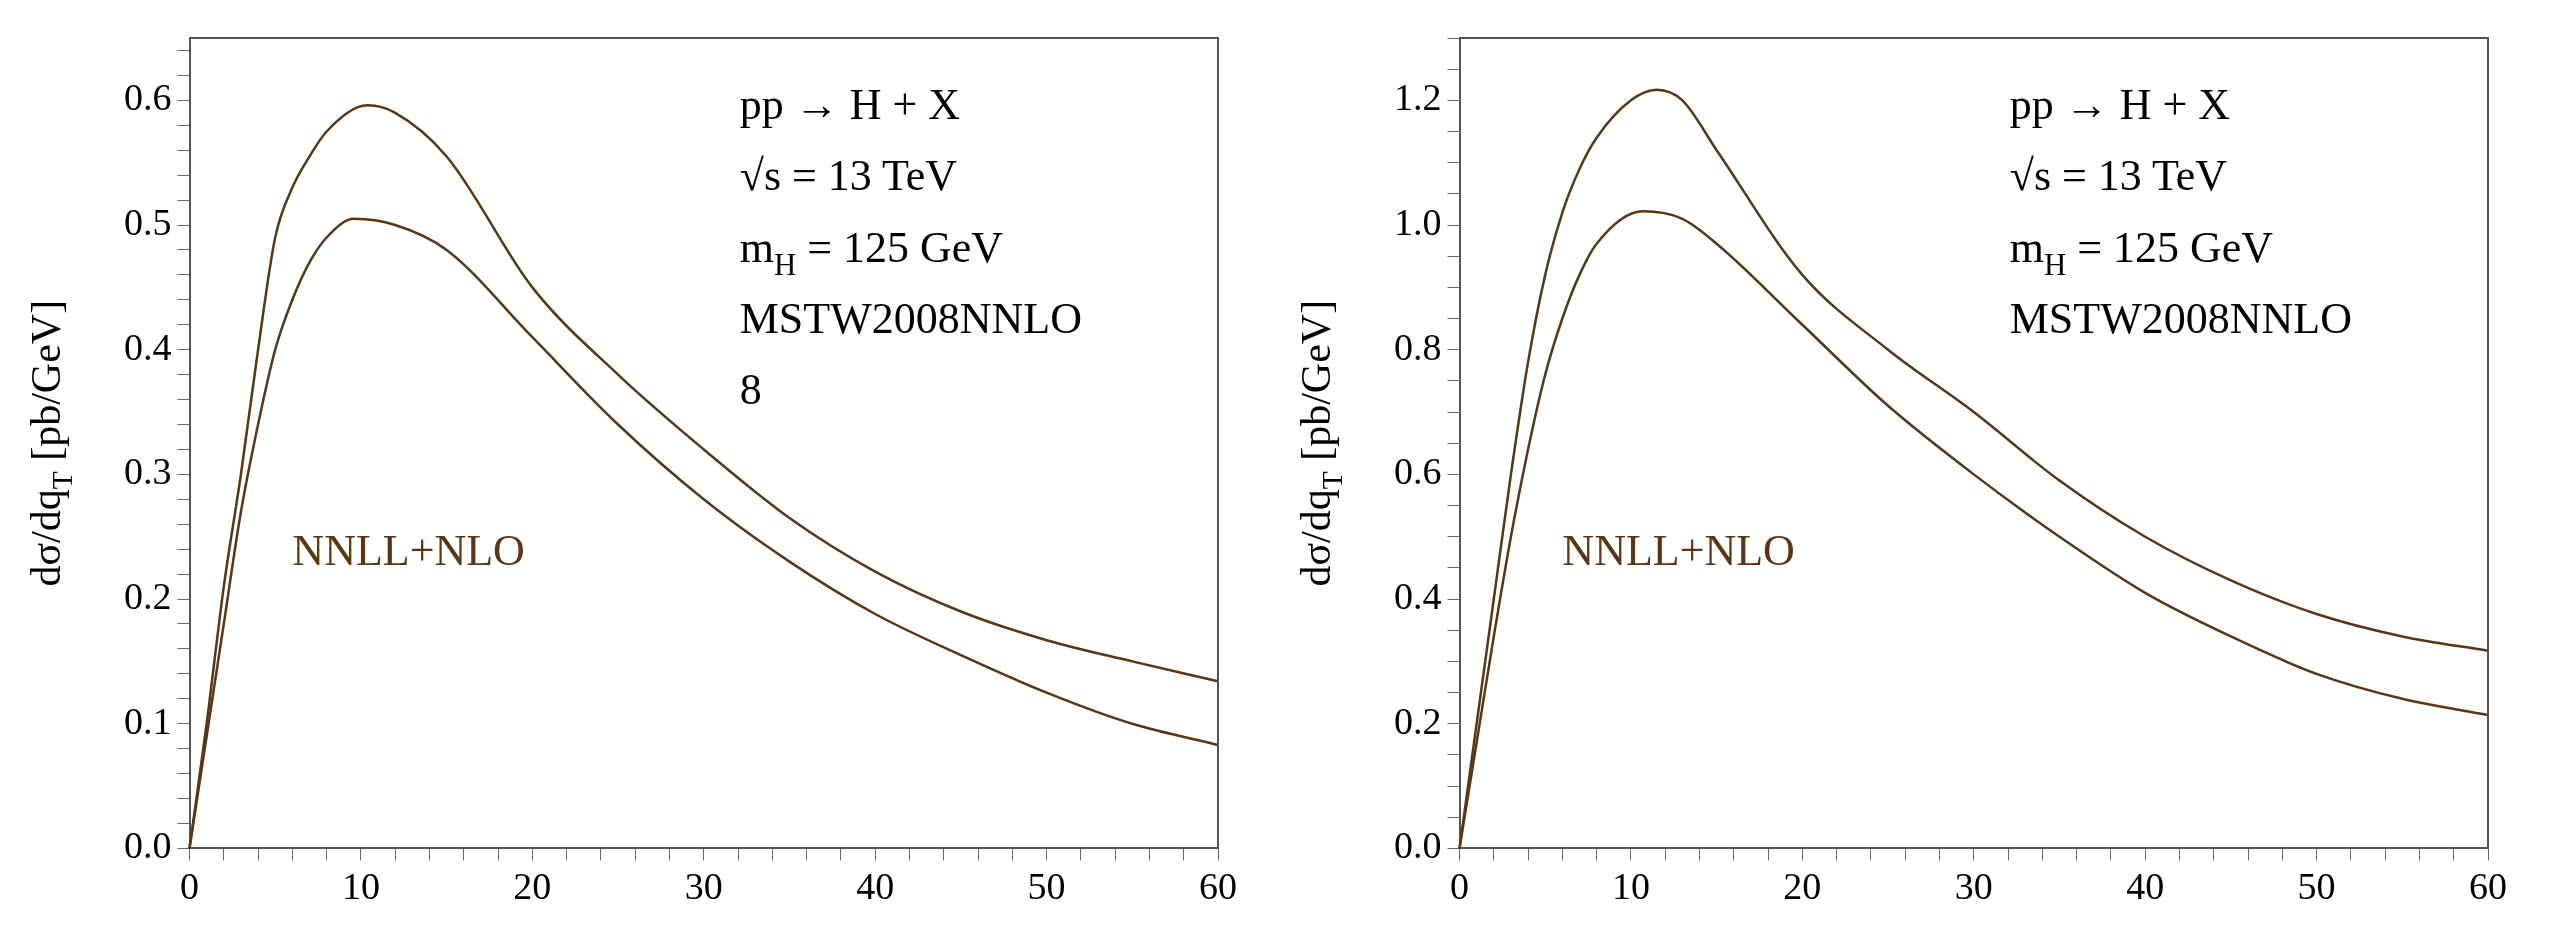 Image resolution: width=2558 pixels, height=950 pixels. What do you see at coordinates (148, 720) in the screenshot?
I see `y-tick-label: 0.1` at bounding box center [148, 720].